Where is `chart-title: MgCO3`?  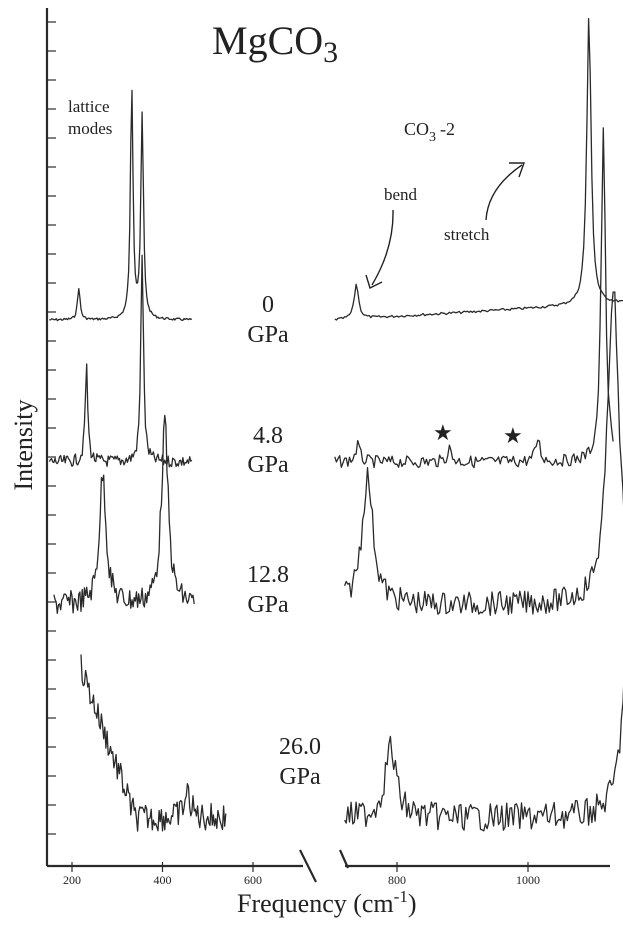
chart-title: MgCO3 is located at coordinates (275, 43).